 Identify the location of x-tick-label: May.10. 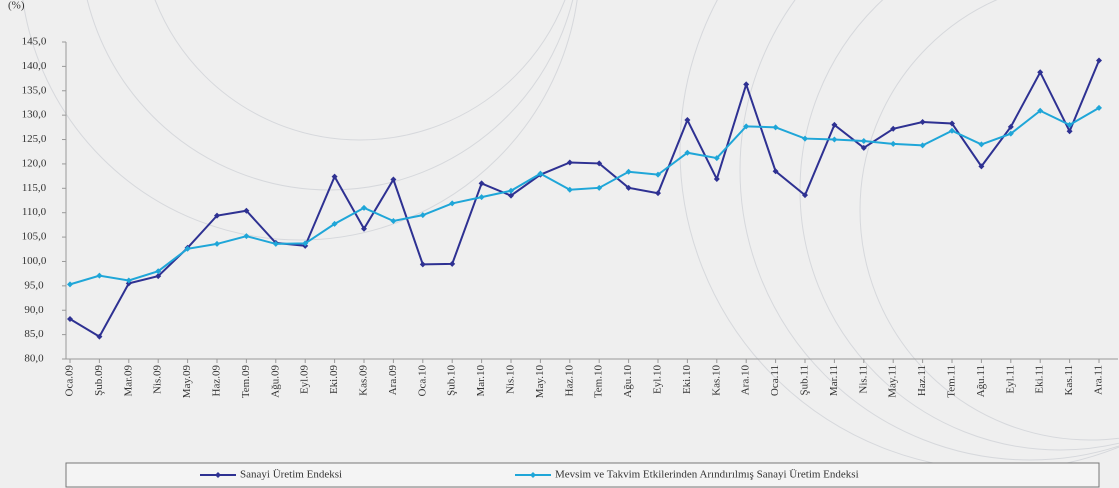
(540, 382).